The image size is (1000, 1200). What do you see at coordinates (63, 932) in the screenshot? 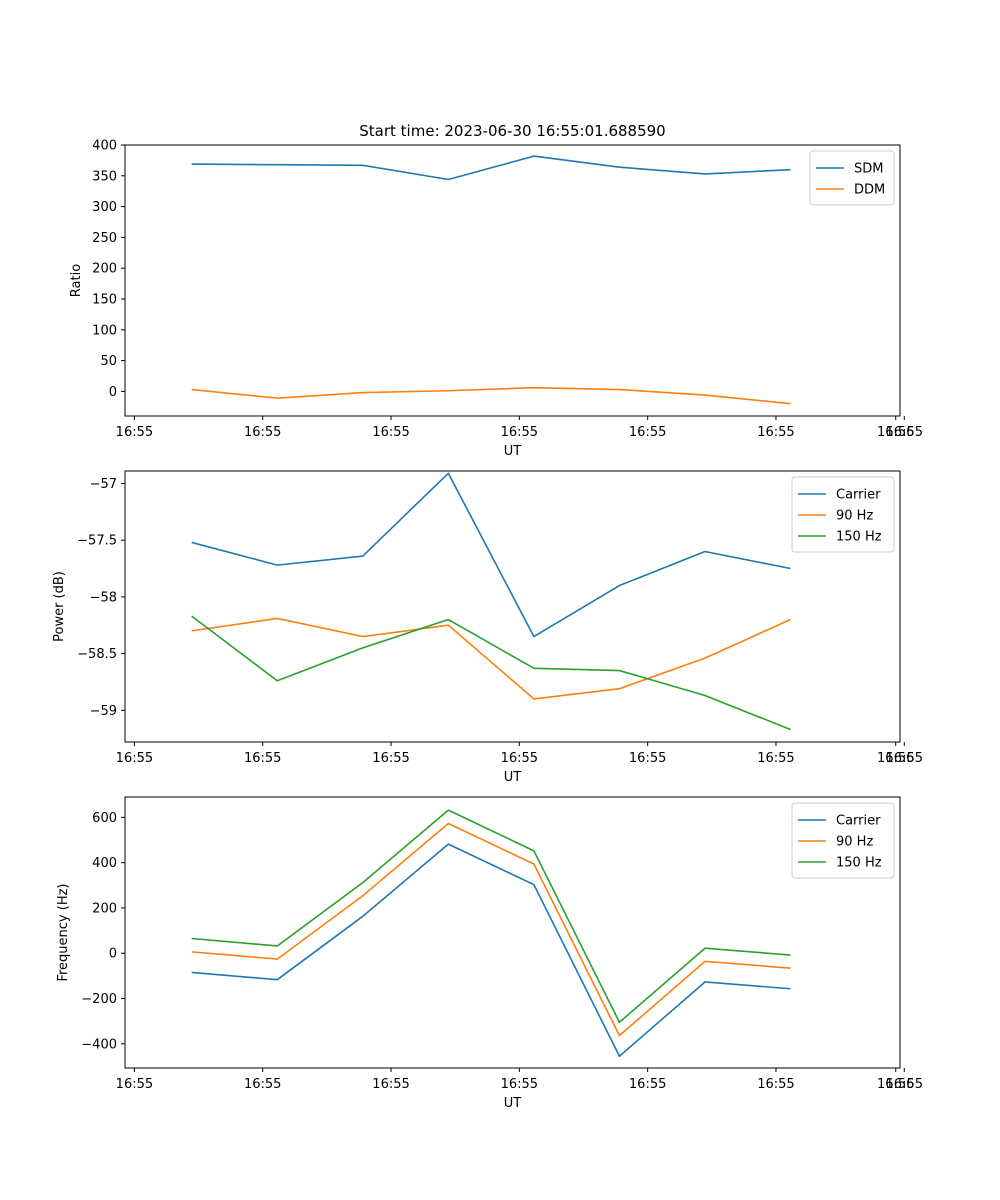
I see `y-axis-label: Frequency (Hz)` at bounding box center [63, 932].